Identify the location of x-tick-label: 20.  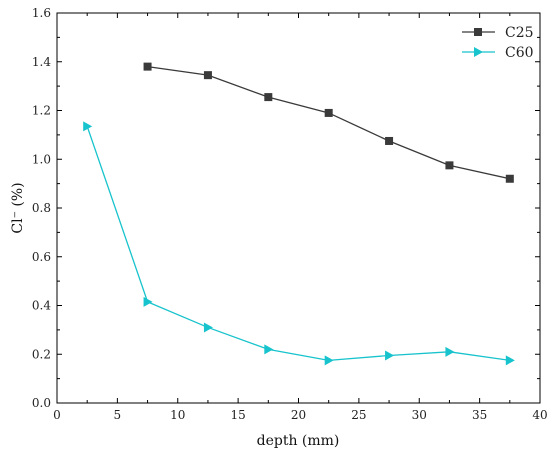
(298, 415).